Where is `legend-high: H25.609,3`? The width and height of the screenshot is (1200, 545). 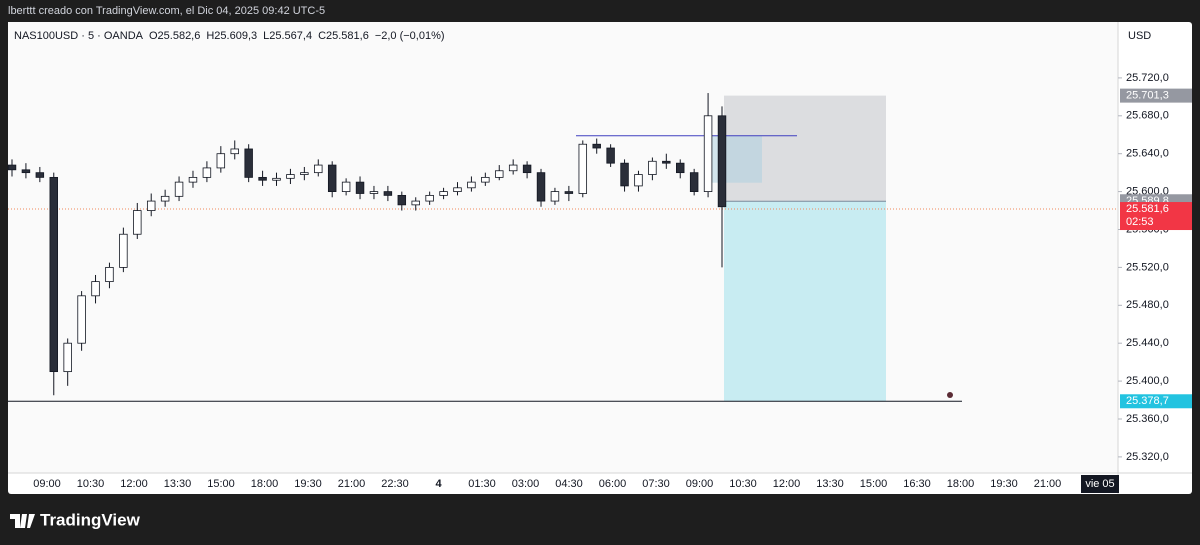 legend-high: H25.609,3 is located at coordinates (231, 36).